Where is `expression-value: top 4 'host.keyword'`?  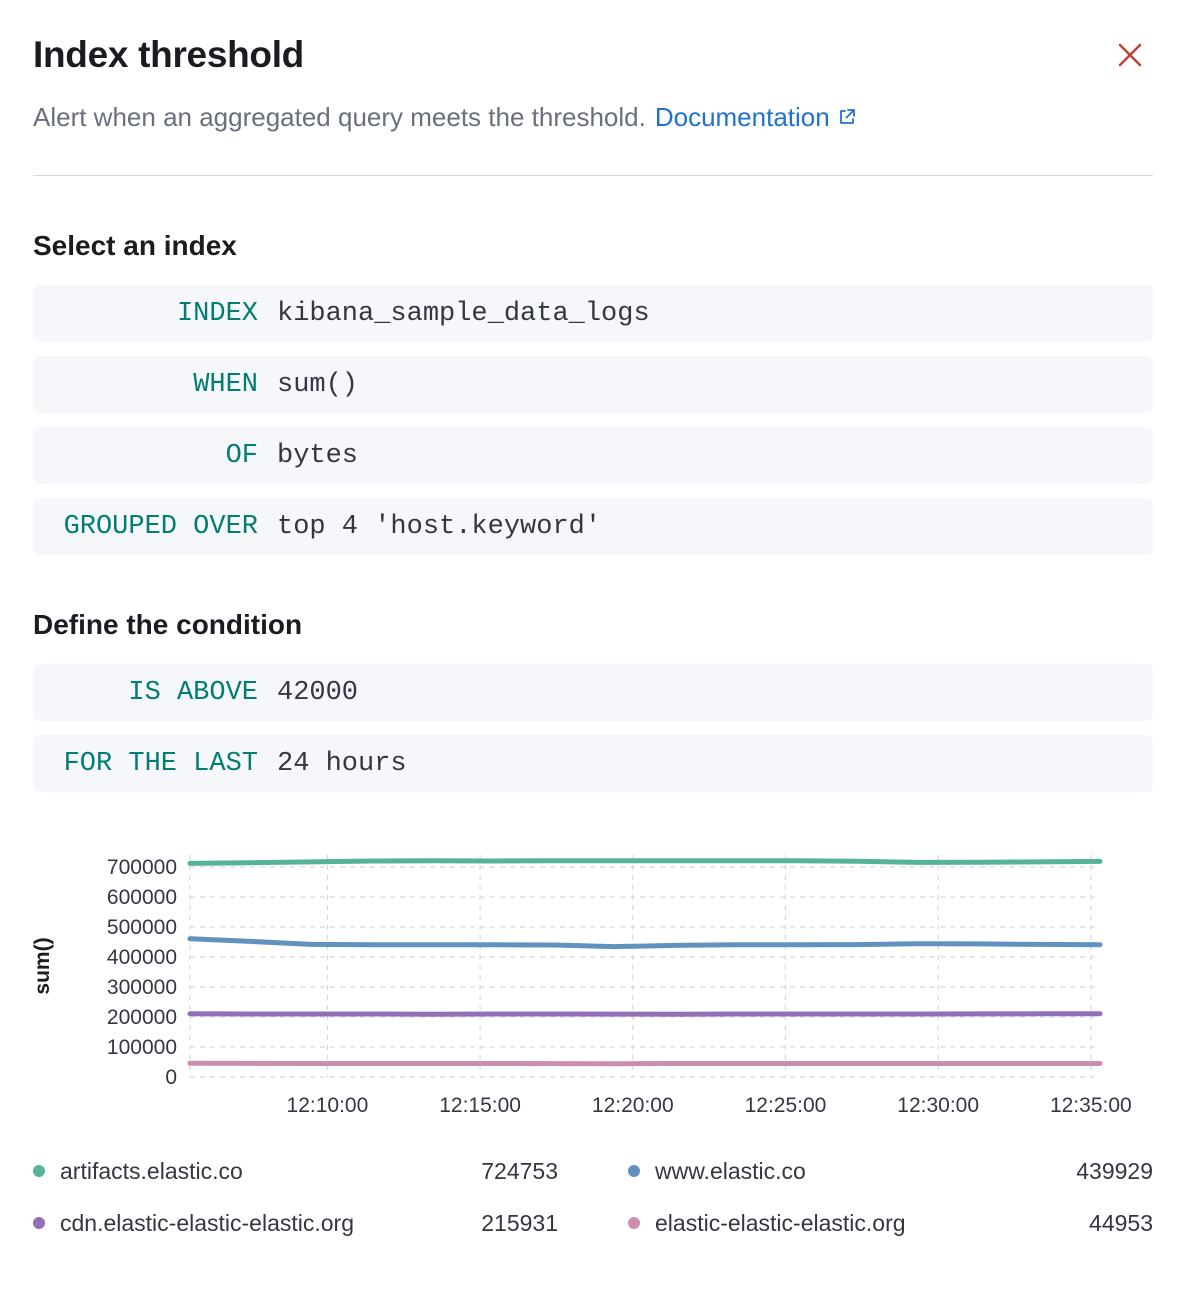
expression-value: top 4 'host.keyword' is located at coordinates (439, 526).